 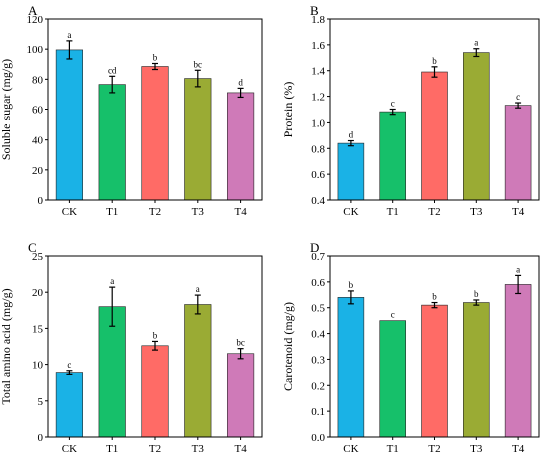 I want to click on y-tick-label: 1.4, so click(x=318, y=72).